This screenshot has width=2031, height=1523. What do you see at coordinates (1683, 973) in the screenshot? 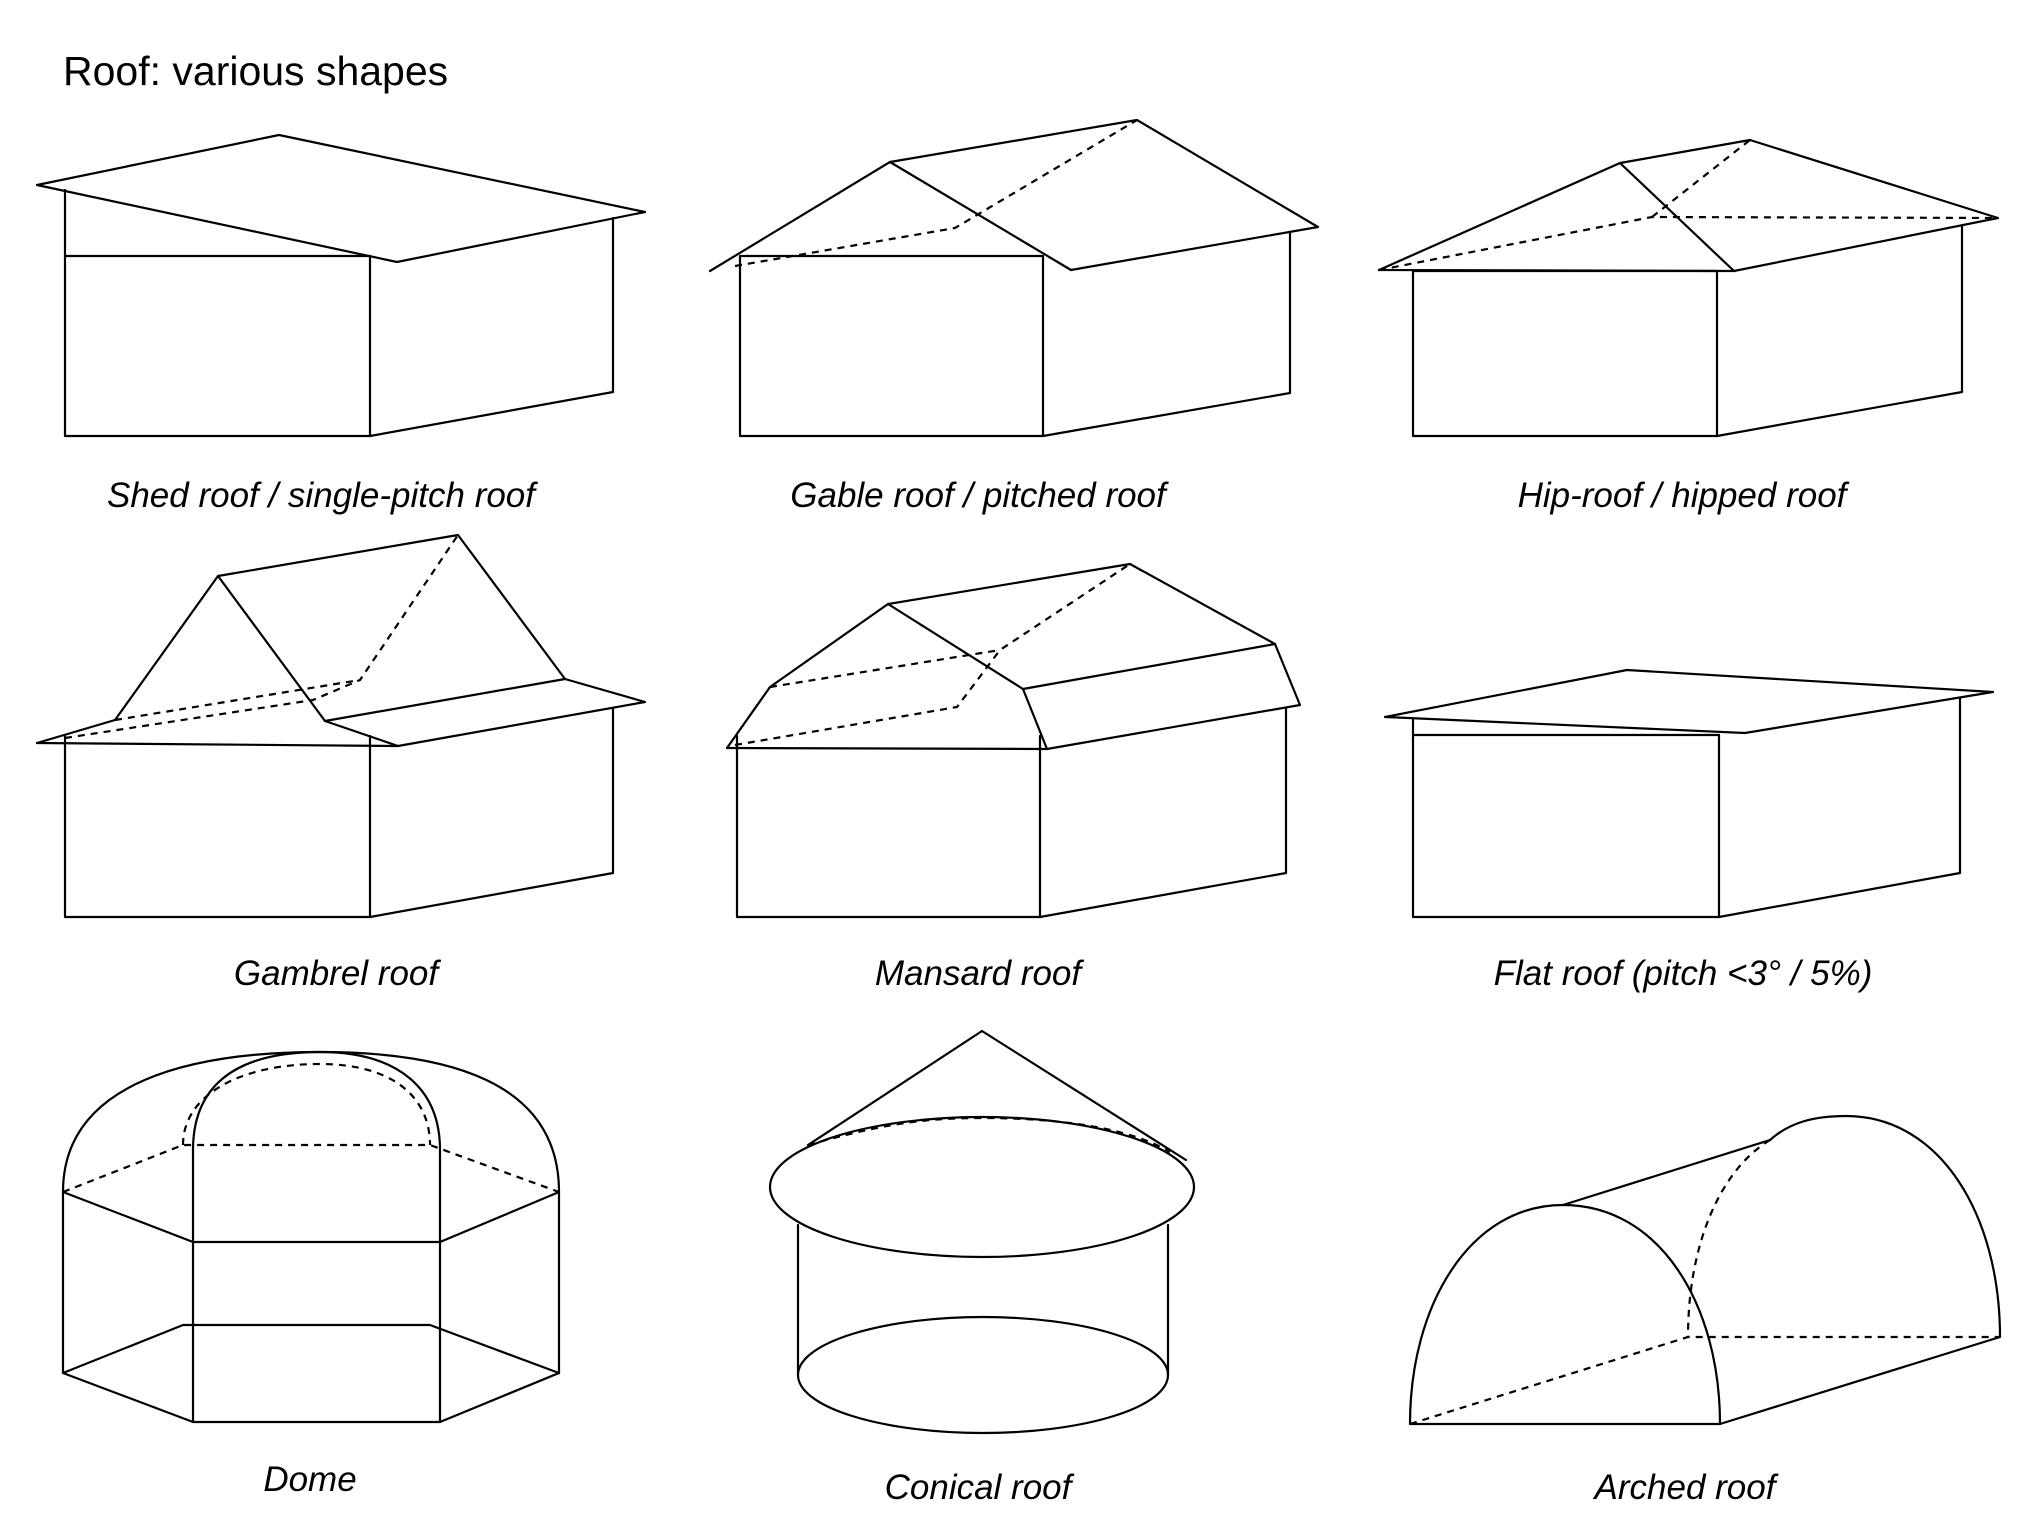
I see `caption-flat-roof: Flat roof (pitch <3° / 5%)` at bounding box center [1683, 973].